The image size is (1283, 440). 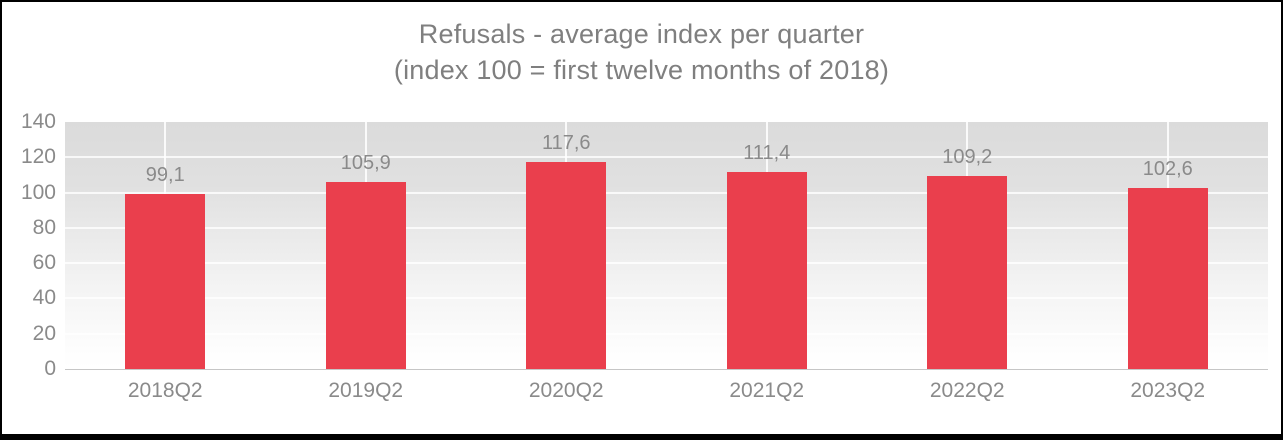 I want to click on bar-value-label: 102,6, so click(x=1167, y=168).